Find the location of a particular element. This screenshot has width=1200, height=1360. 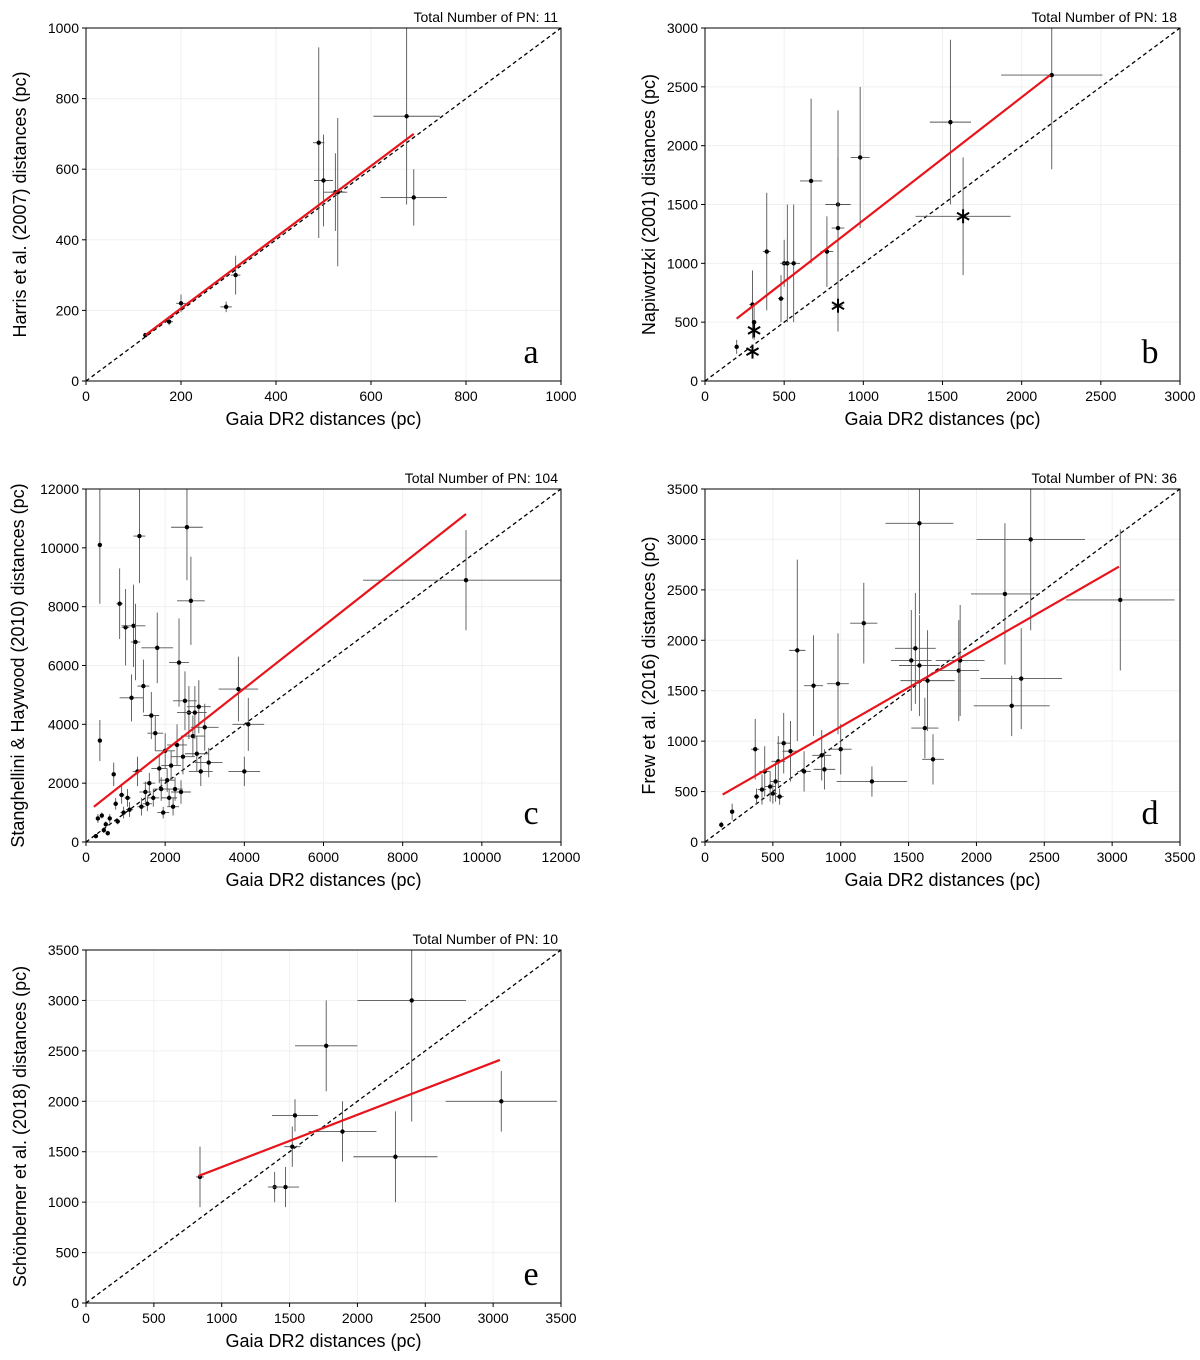

panel-letter: d is located at coordinates (1150, 813).